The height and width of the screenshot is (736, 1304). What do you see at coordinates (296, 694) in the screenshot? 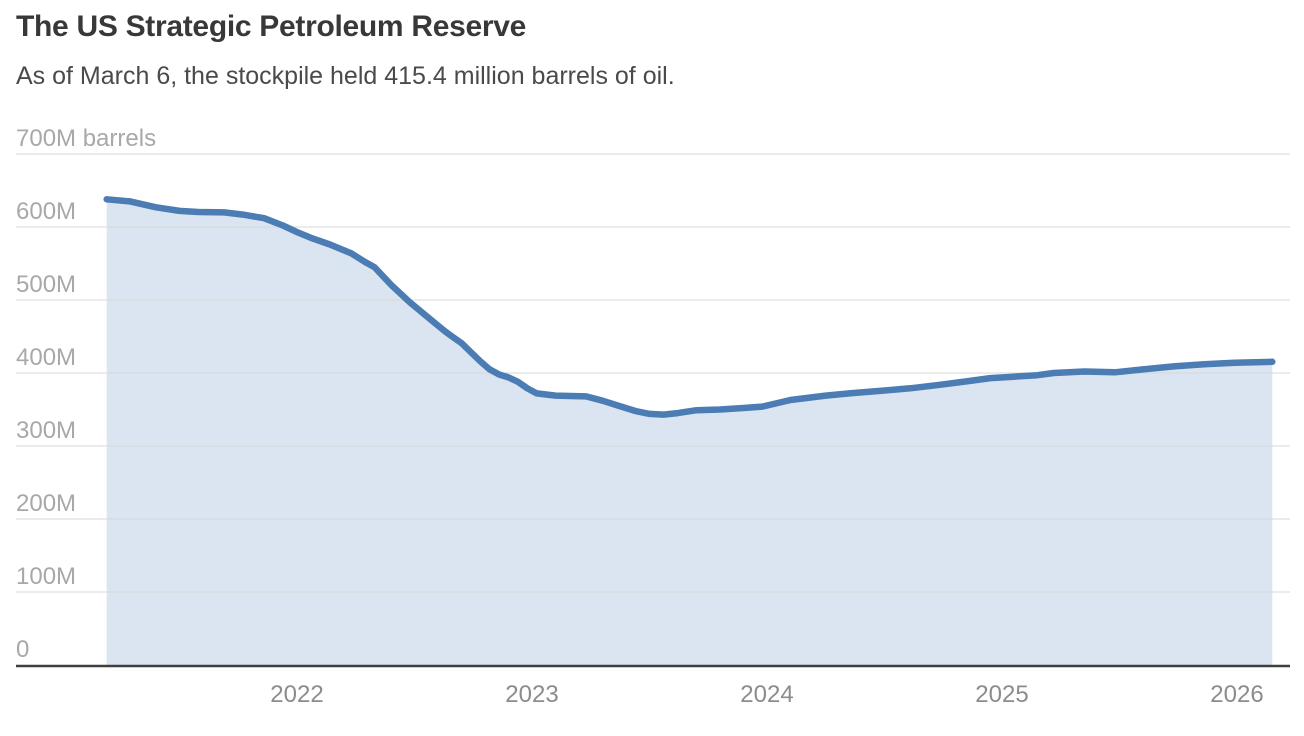
I see `x-axis-label-2022: 2022` at bounding box center [296, 694].